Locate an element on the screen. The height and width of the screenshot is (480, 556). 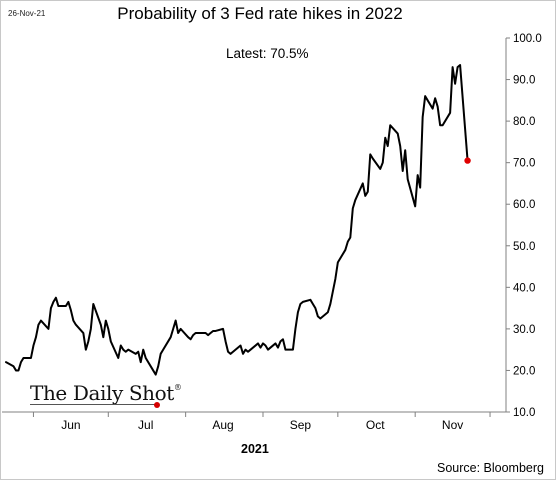
y-tick-label: 30.0 is located at coordinates (524, 330).